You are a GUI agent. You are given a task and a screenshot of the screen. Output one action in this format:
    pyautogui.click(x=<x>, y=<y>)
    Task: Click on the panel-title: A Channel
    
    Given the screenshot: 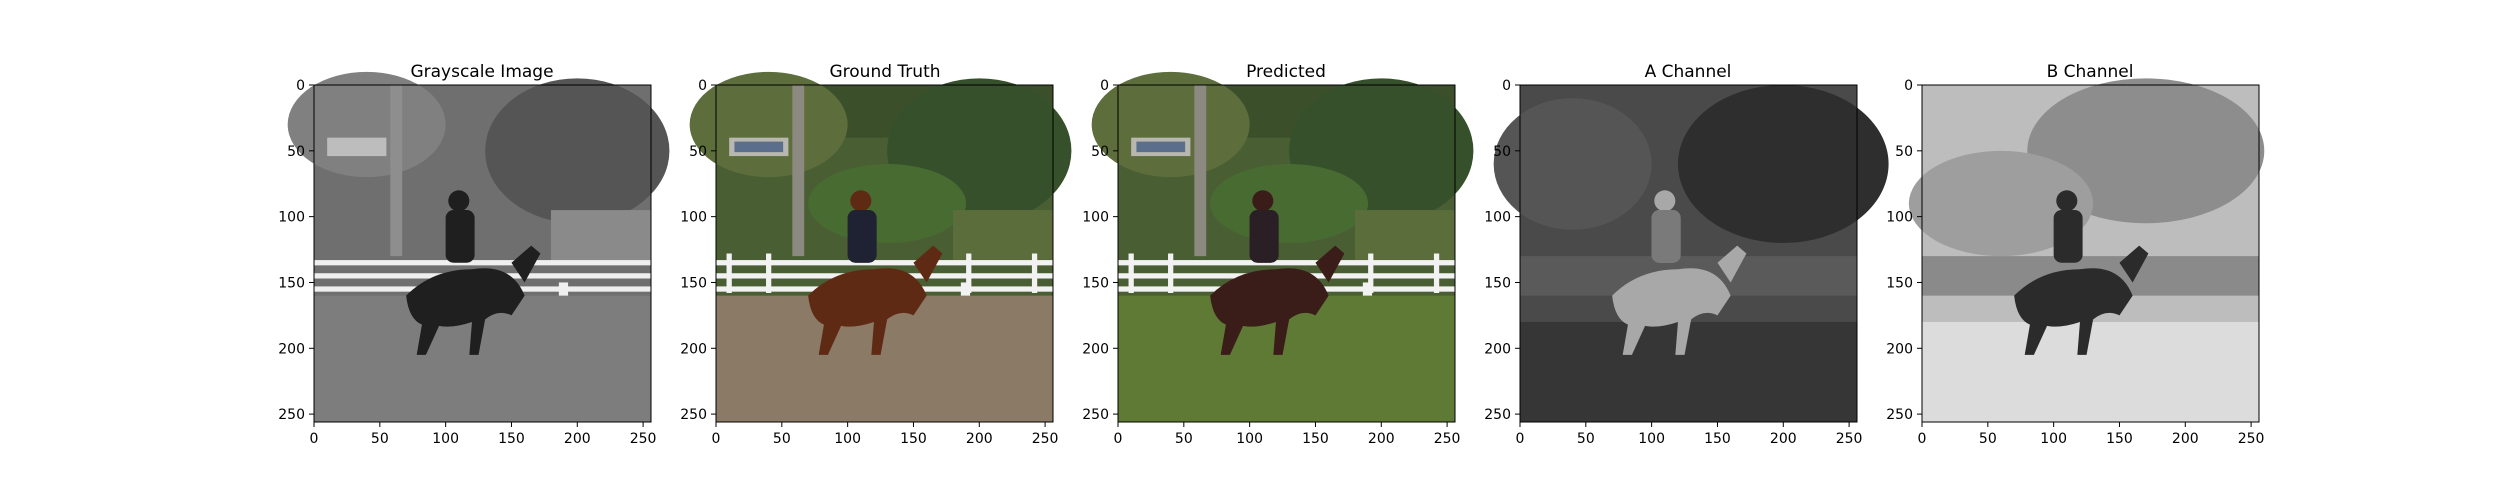 What is the action you would take?
    pyautogui.click(x=1688, y=72)
    